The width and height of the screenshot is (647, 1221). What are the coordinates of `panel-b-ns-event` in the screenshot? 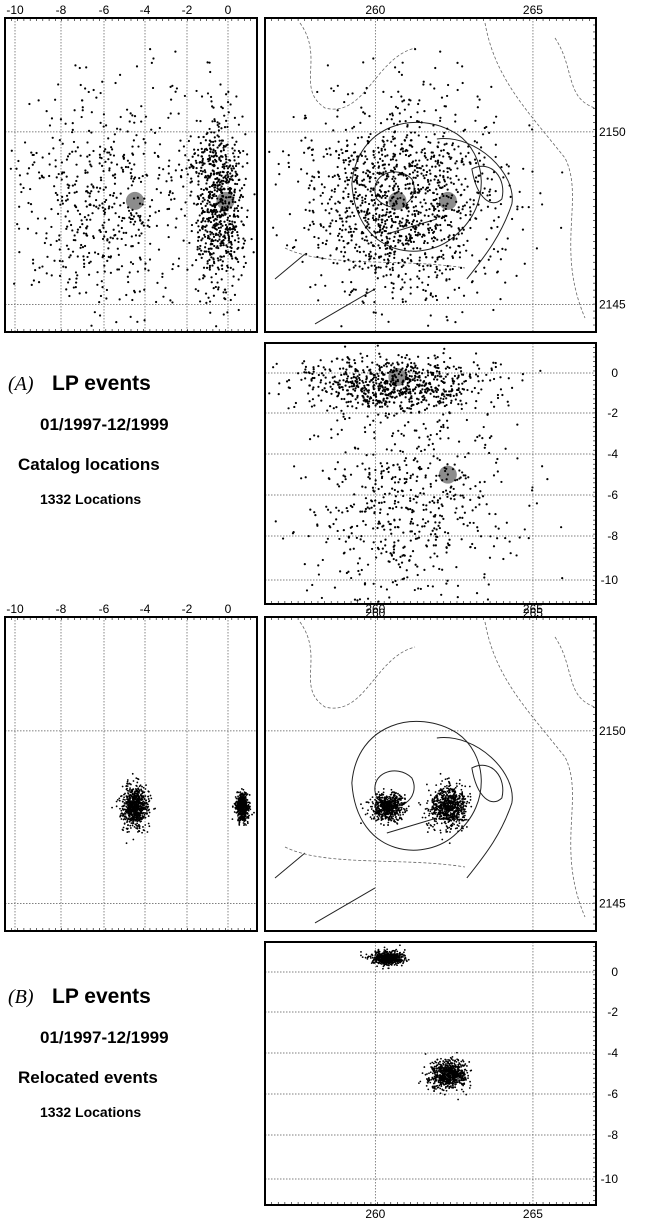 It's located at (132, 773).